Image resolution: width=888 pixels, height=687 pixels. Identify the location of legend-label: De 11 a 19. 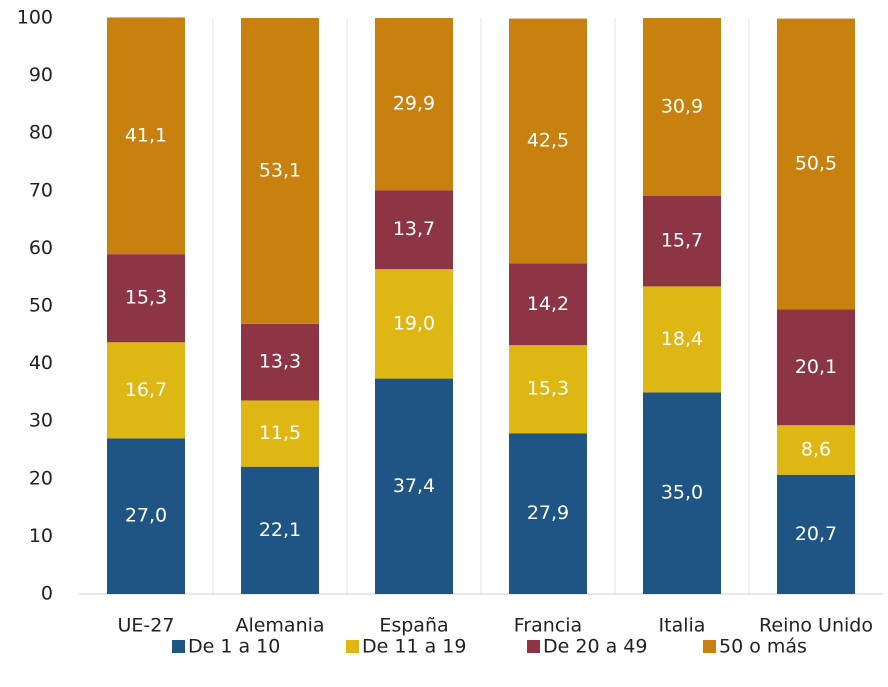
(414, 647).